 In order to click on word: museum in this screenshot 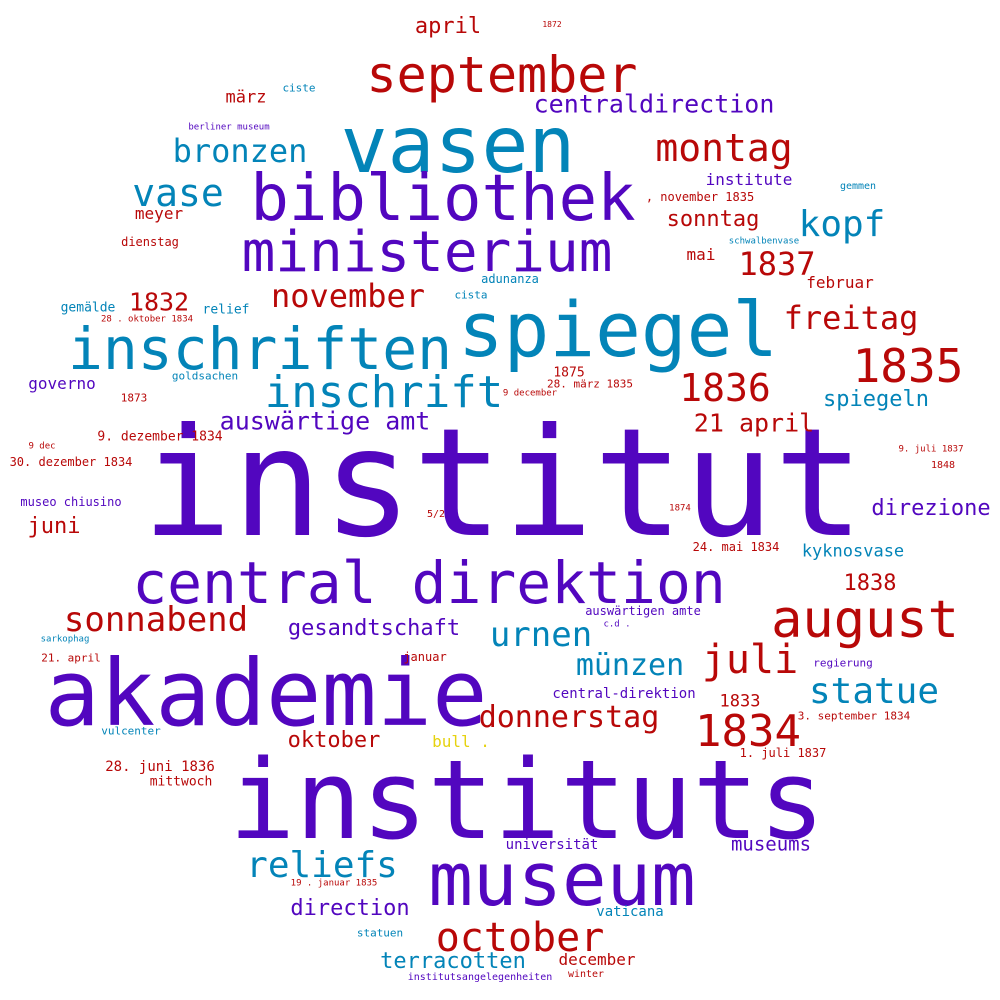, I will do `click(562, 880)`.